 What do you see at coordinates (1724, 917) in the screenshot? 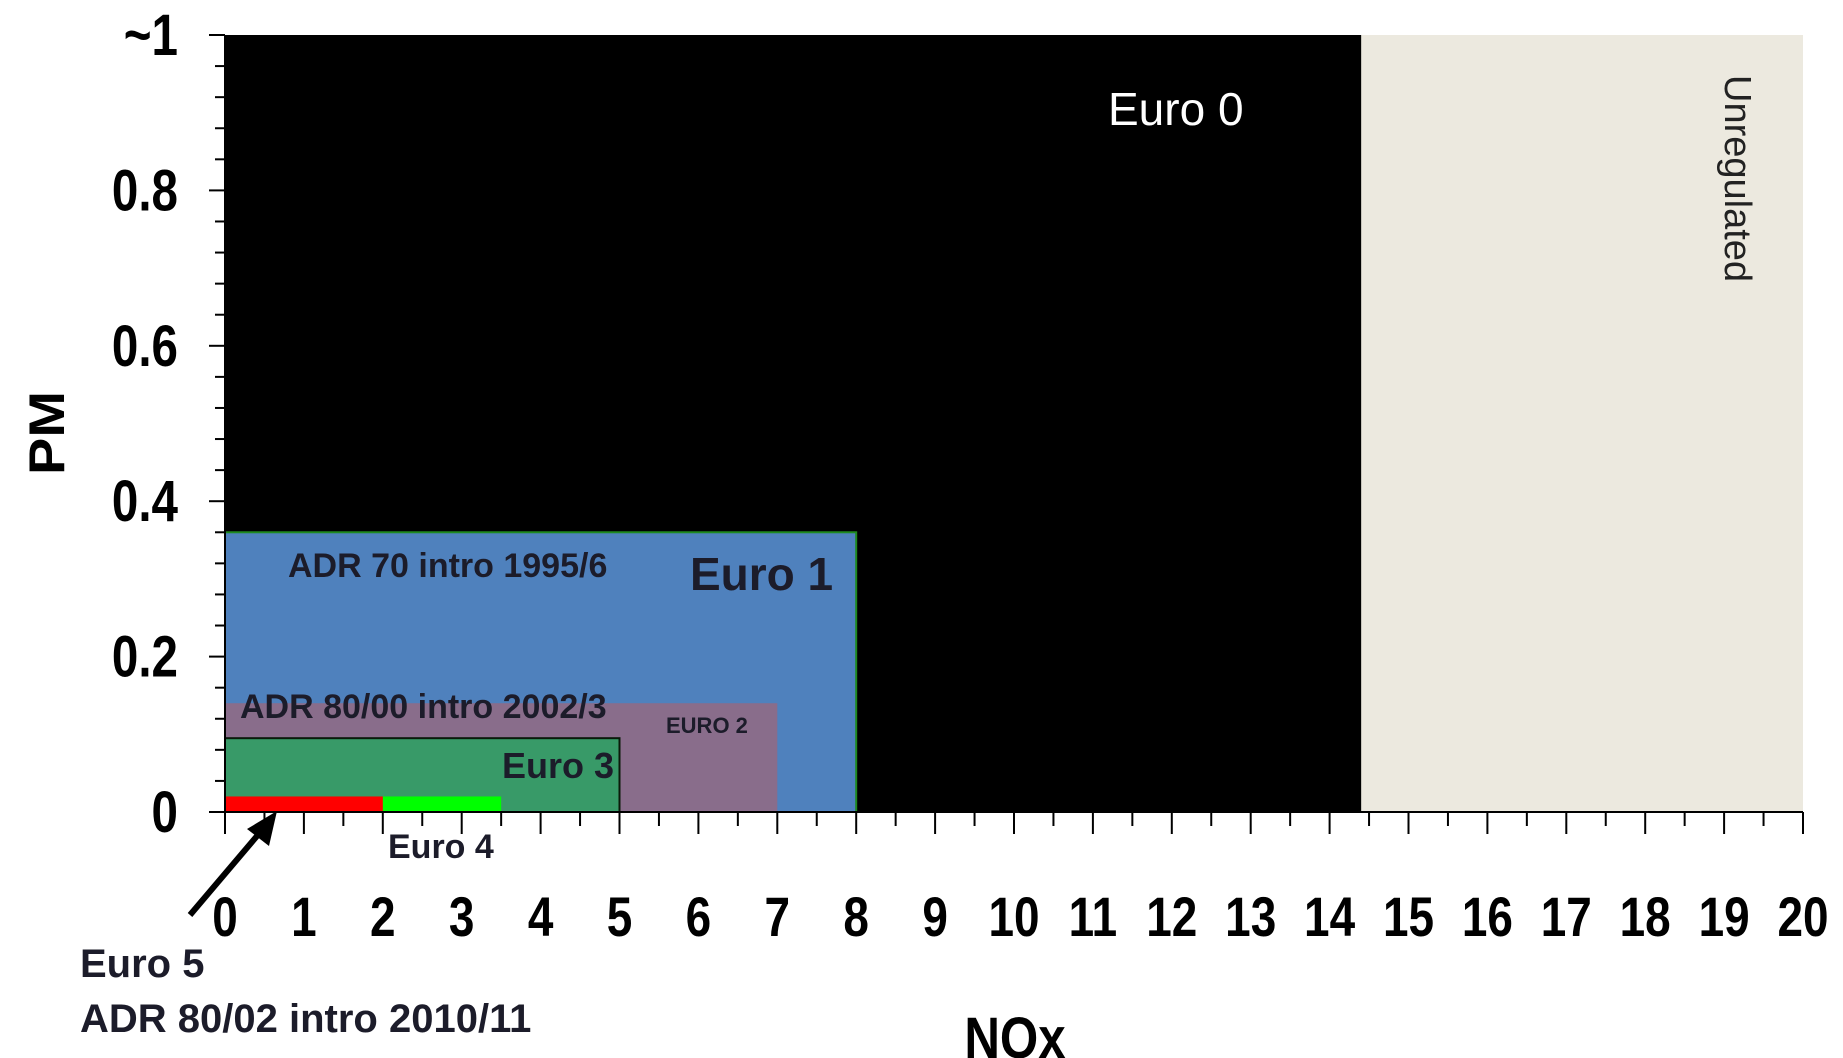
I see `x-tick-label: 19` at bounding box center [1724, 917].